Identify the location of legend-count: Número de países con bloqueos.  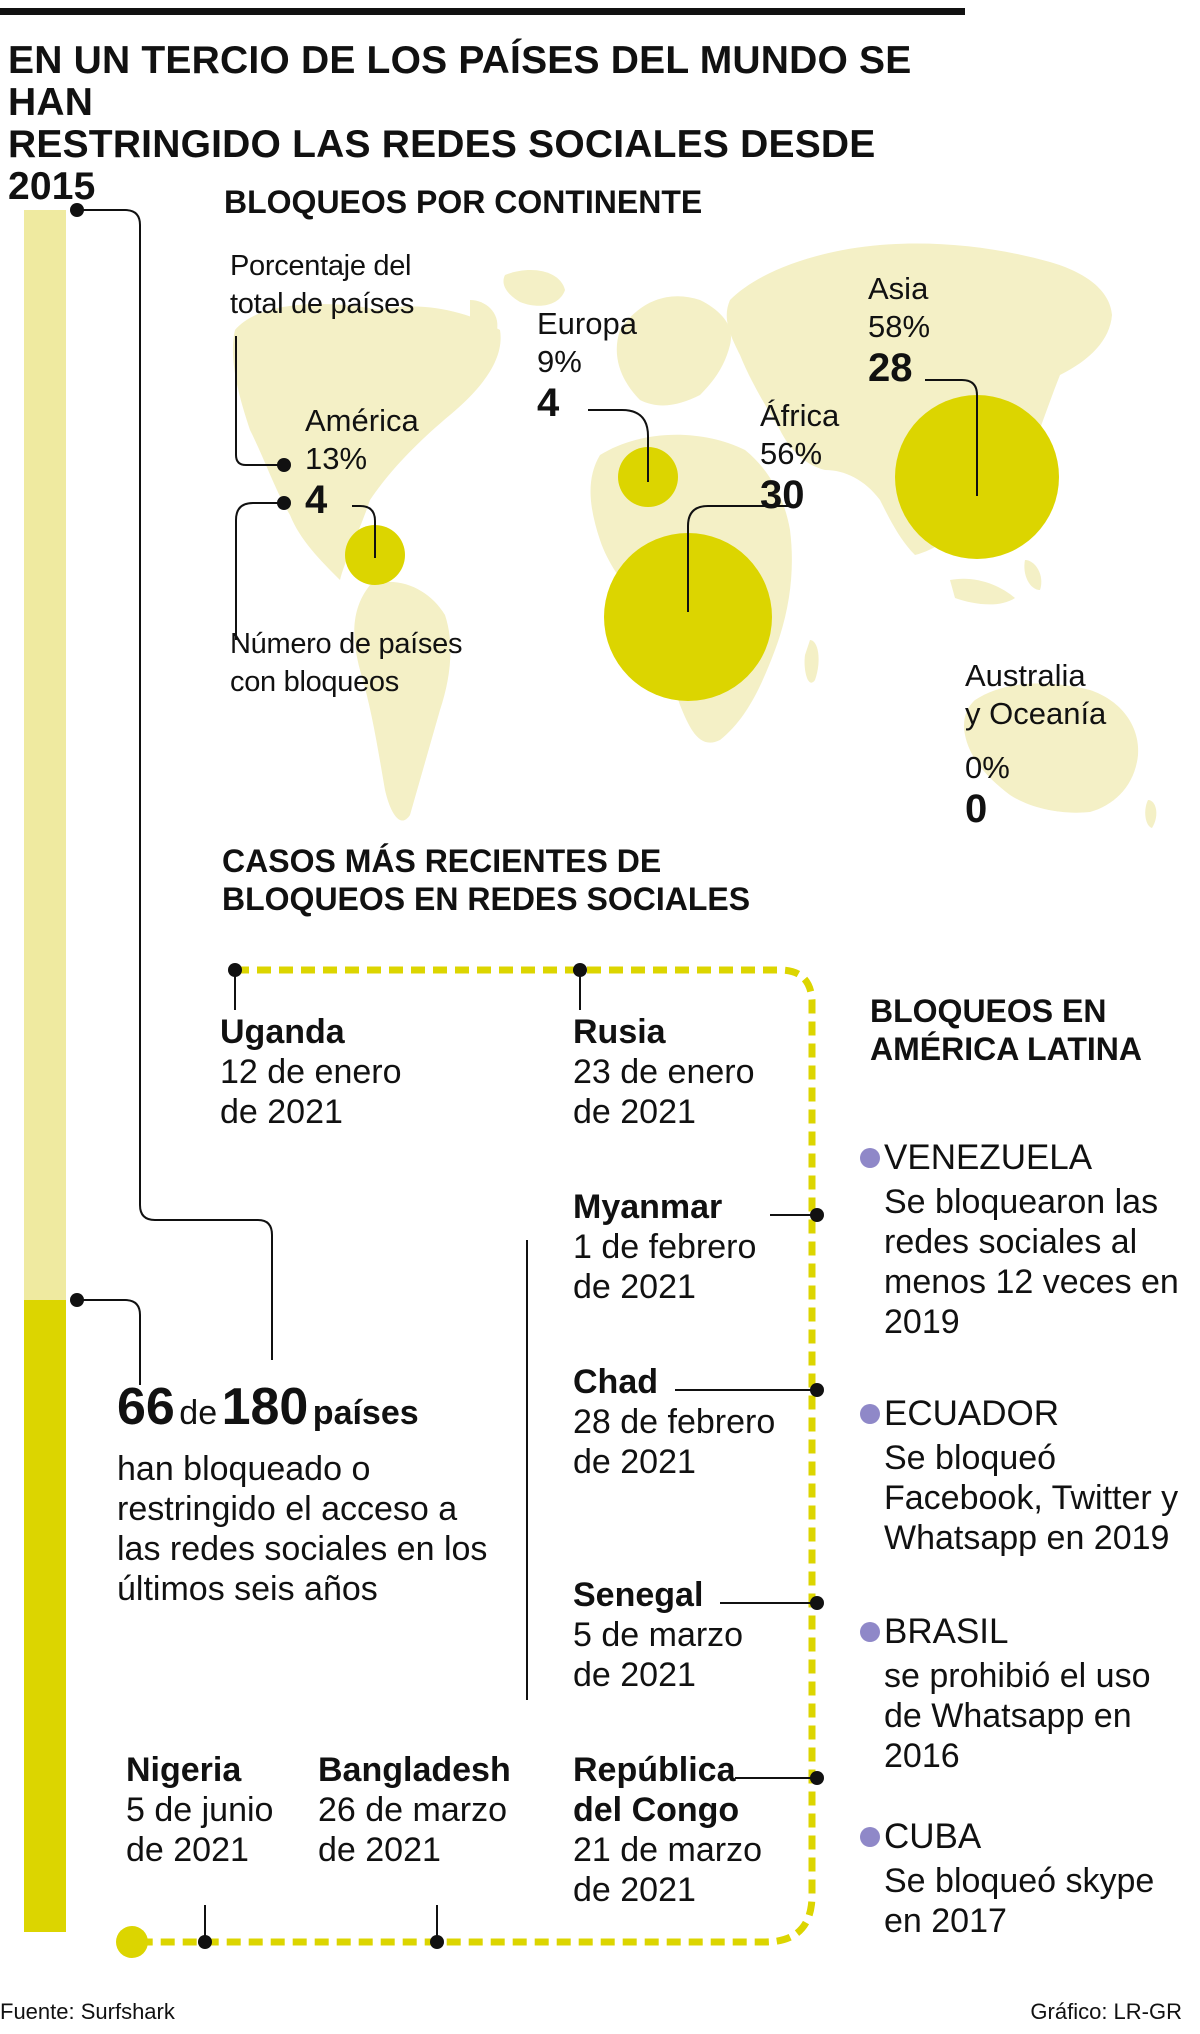
(346, 663).